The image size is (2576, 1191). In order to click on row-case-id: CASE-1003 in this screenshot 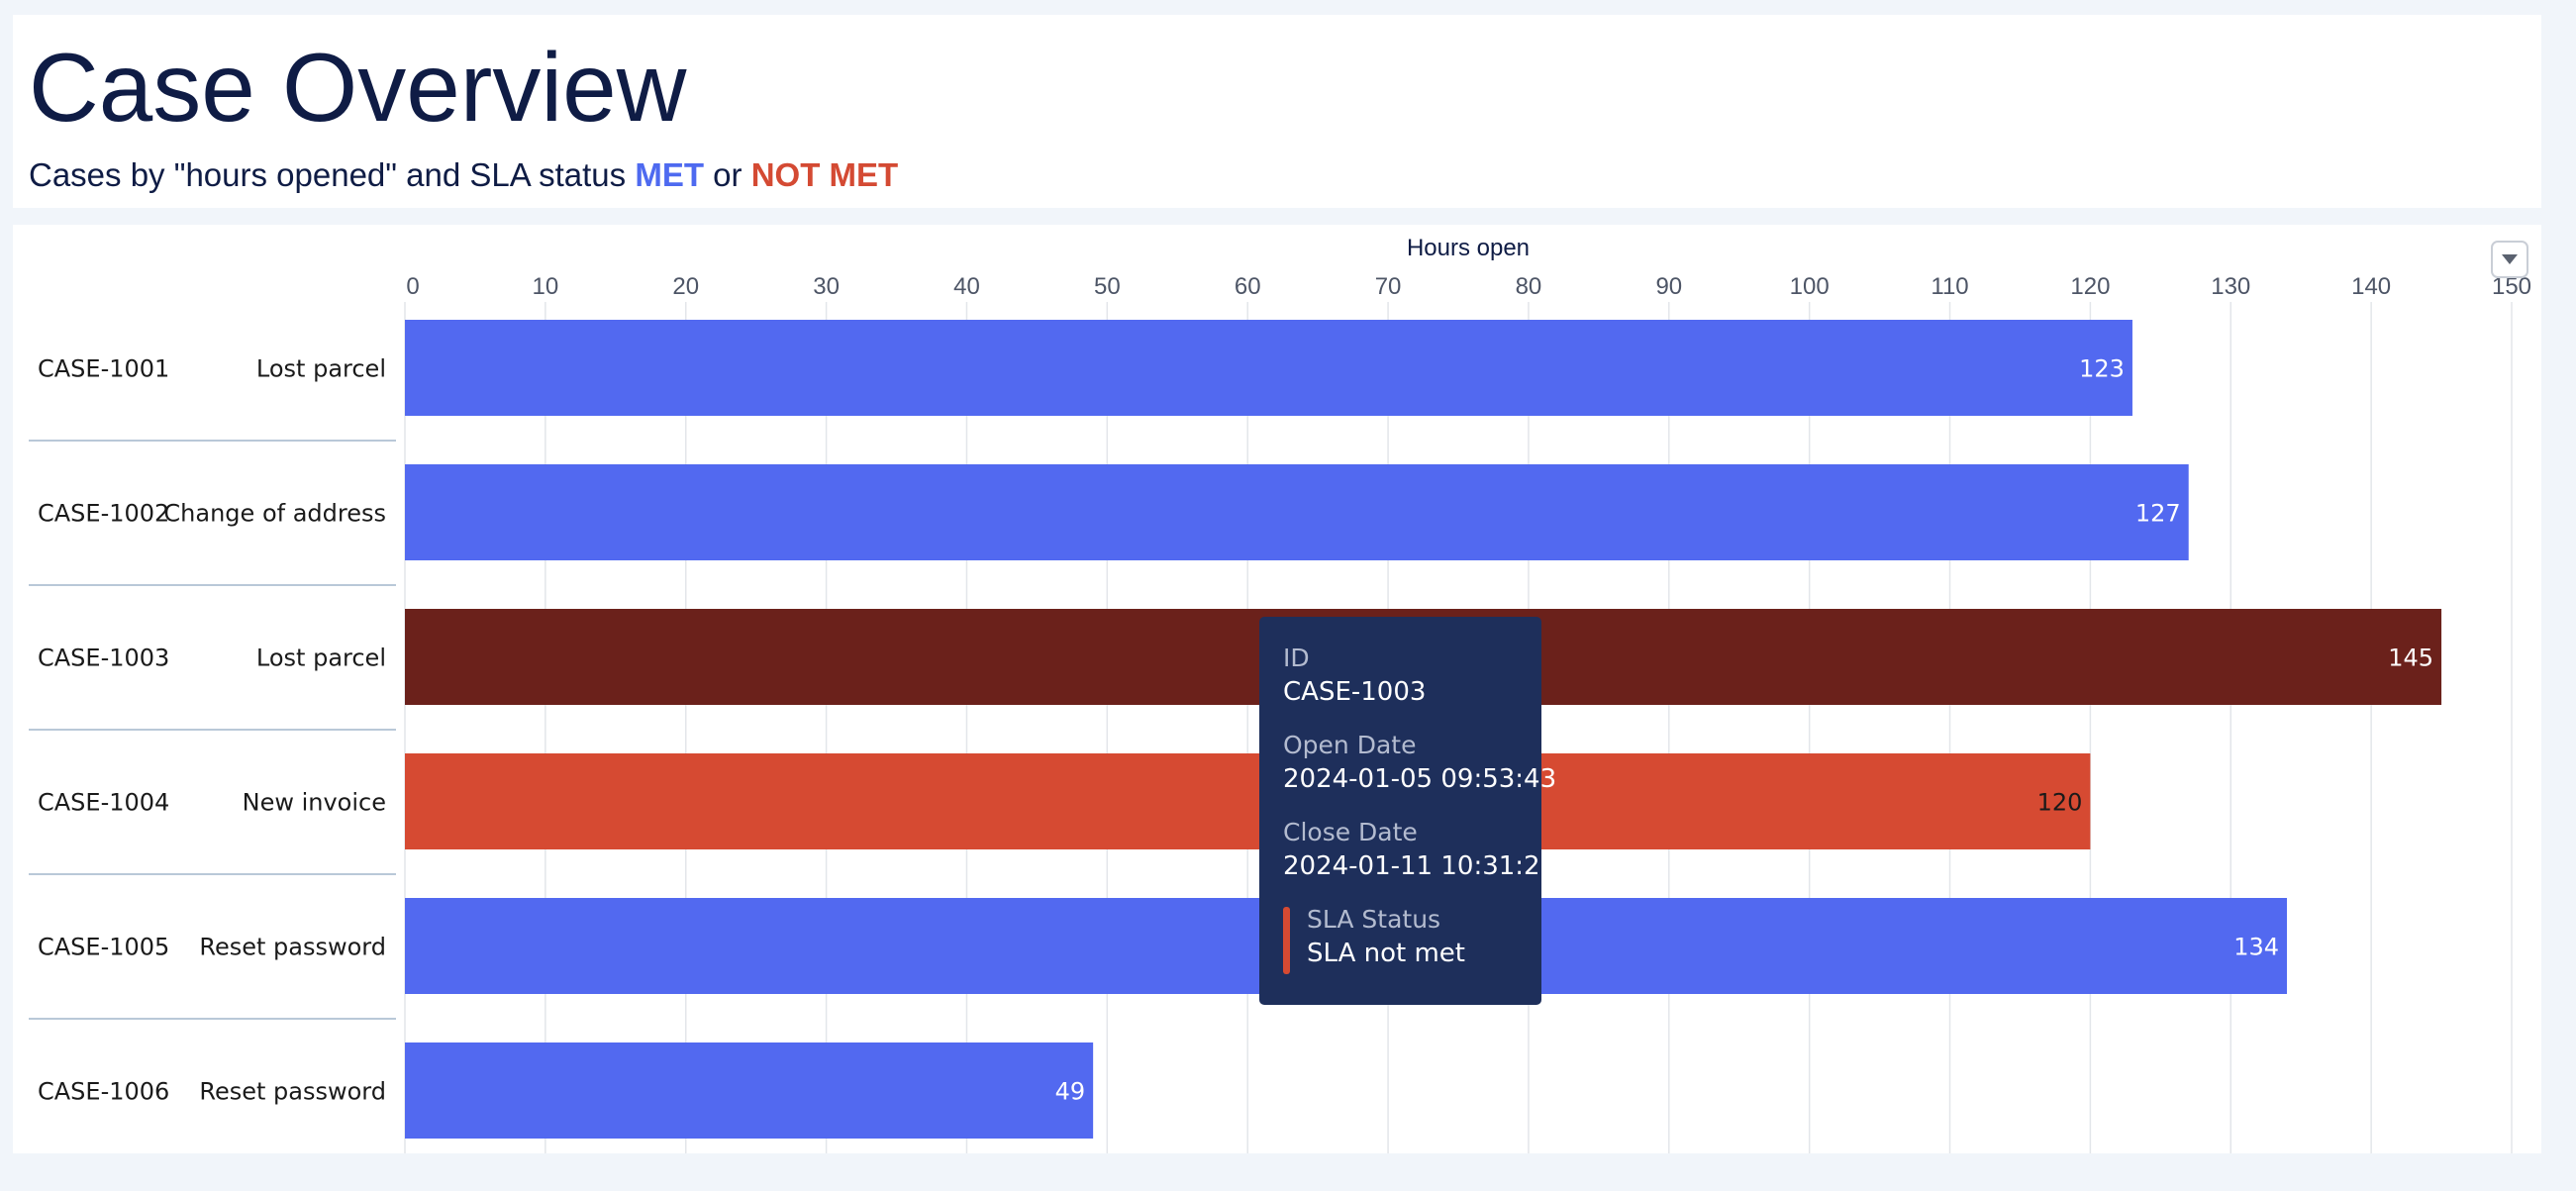, I will do `click(104, 658)`.